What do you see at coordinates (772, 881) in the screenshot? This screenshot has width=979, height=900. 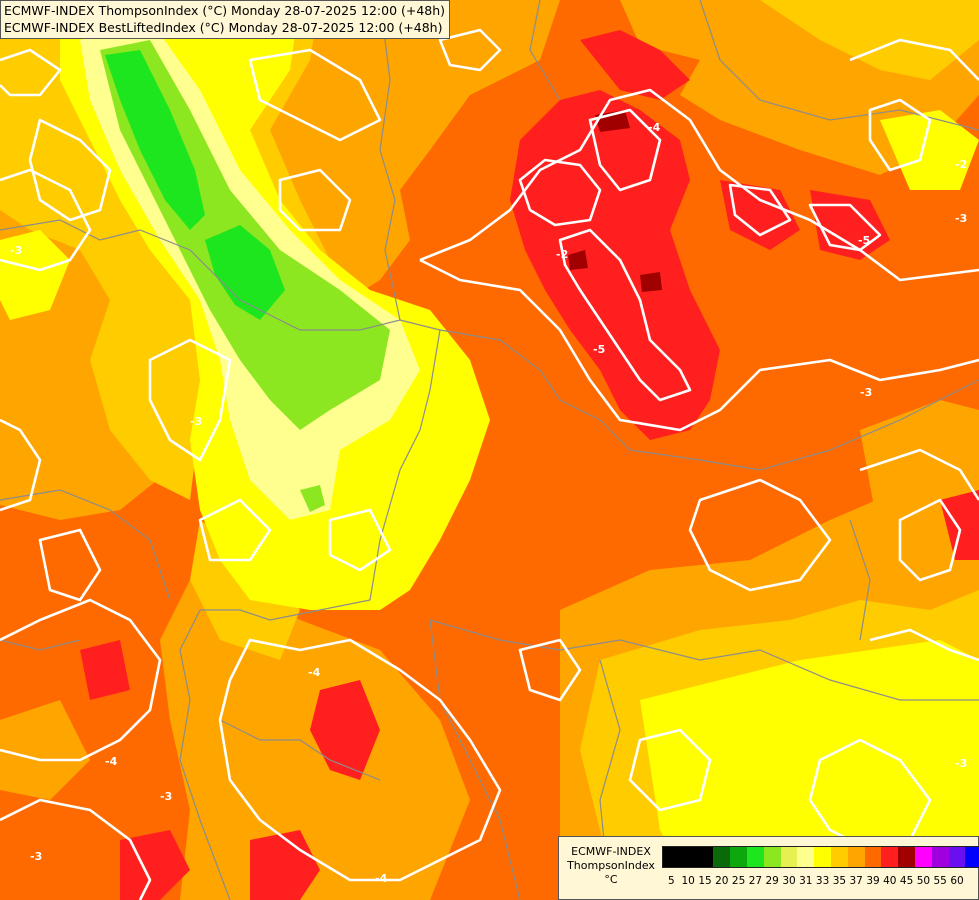 I see `legend-tick-label: 29` at bounding box center [772, 881].